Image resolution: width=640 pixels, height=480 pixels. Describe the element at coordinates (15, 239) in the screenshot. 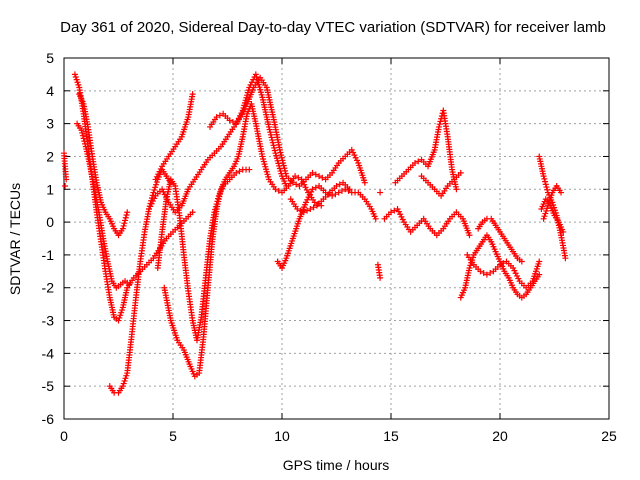

I see `y-axis-label: SDTVAR / TECUs` at that location.